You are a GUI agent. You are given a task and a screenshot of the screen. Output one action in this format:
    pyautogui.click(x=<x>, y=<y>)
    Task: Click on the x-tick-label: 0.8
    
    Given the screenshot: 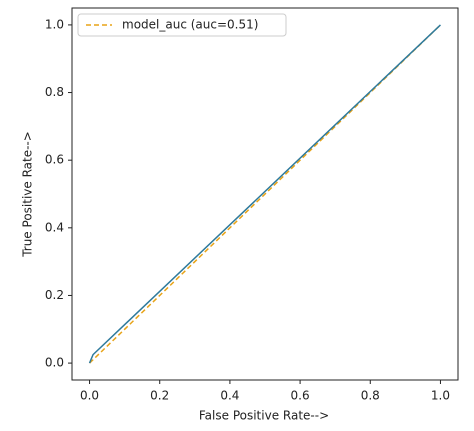 What is the action you would take?
    pyautogui.click(x=370, y=396)
    